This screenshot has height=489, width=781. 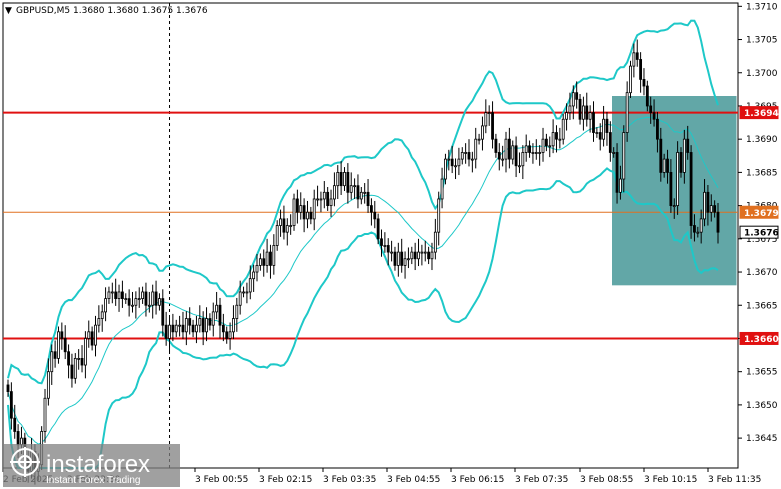 I want to click on level-badge-1.3679: 1.3679, so click(x=759, y=212).